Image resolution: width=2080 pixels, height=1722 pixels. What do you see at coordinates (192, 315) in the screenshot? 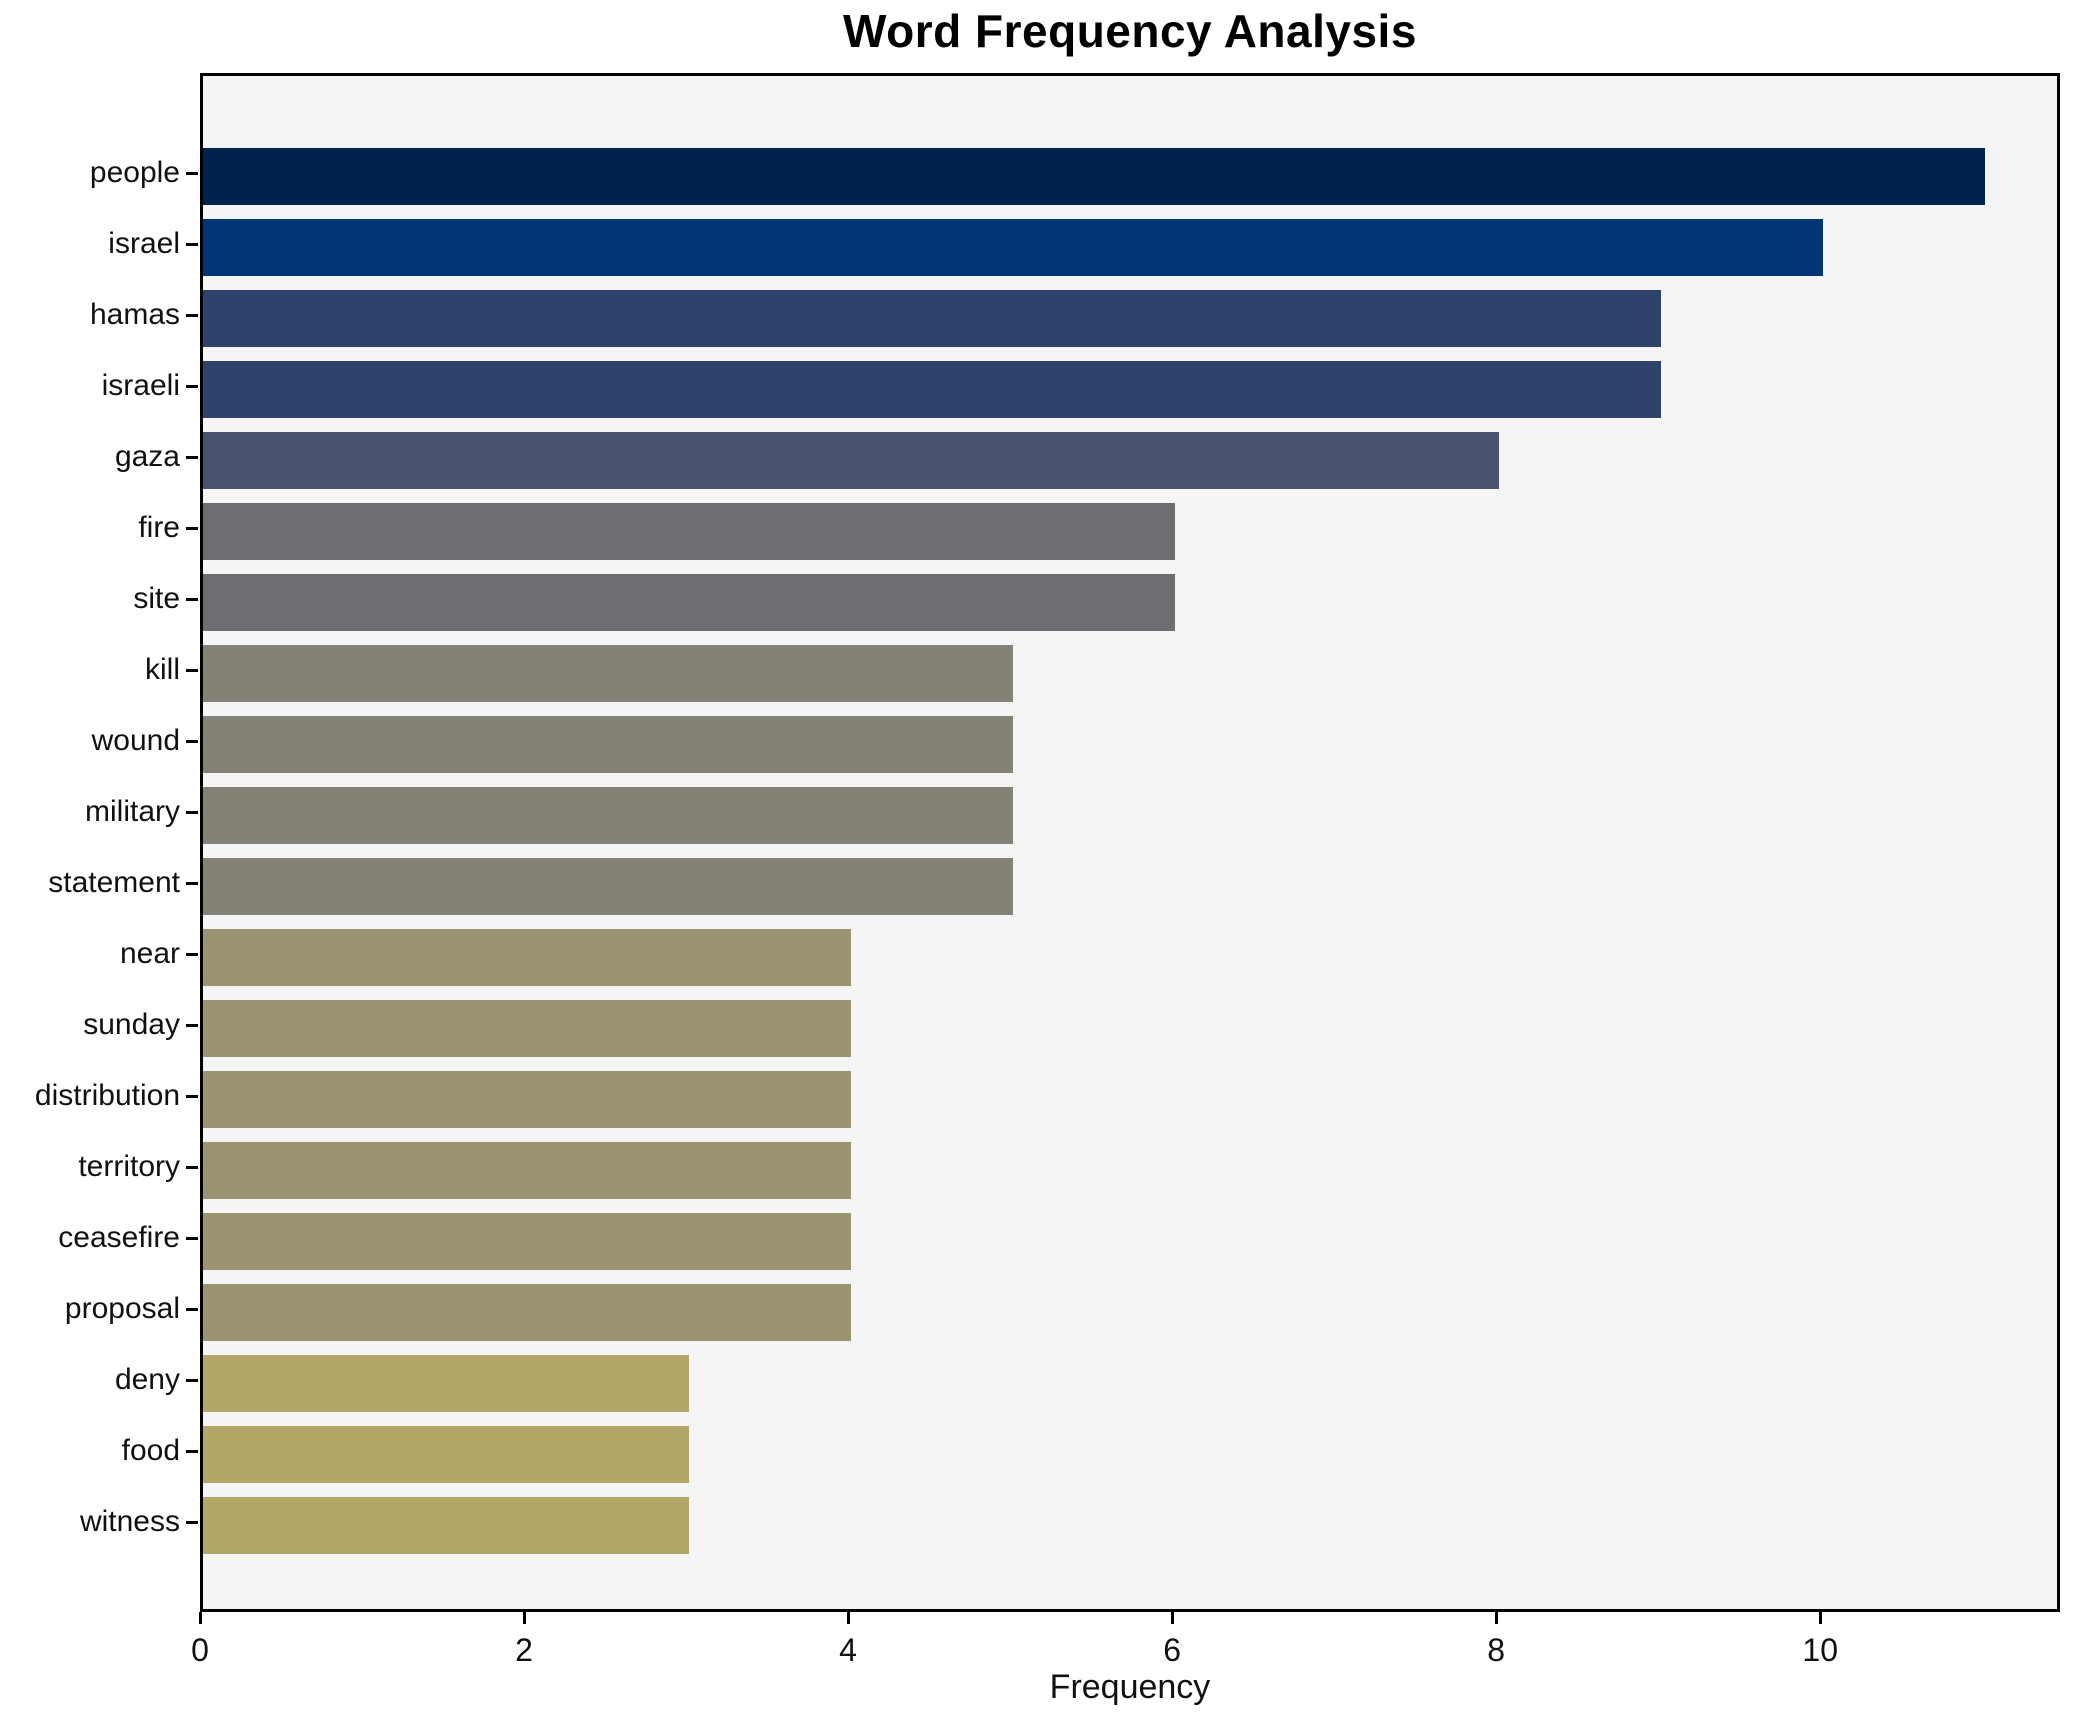
I see `ytick-mark-hamas` at bounding box center [192, 315].